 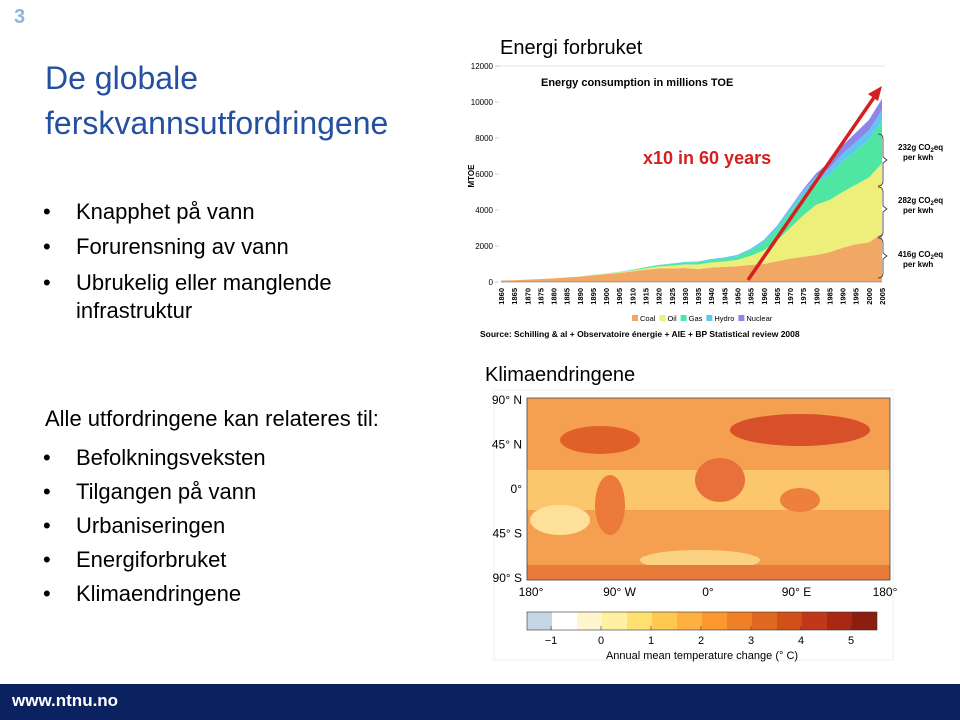 What do you see at coordinates (632, 296) in the screenshot?
I see `x-tick-label: 1910` at bounding box center [632, 296].